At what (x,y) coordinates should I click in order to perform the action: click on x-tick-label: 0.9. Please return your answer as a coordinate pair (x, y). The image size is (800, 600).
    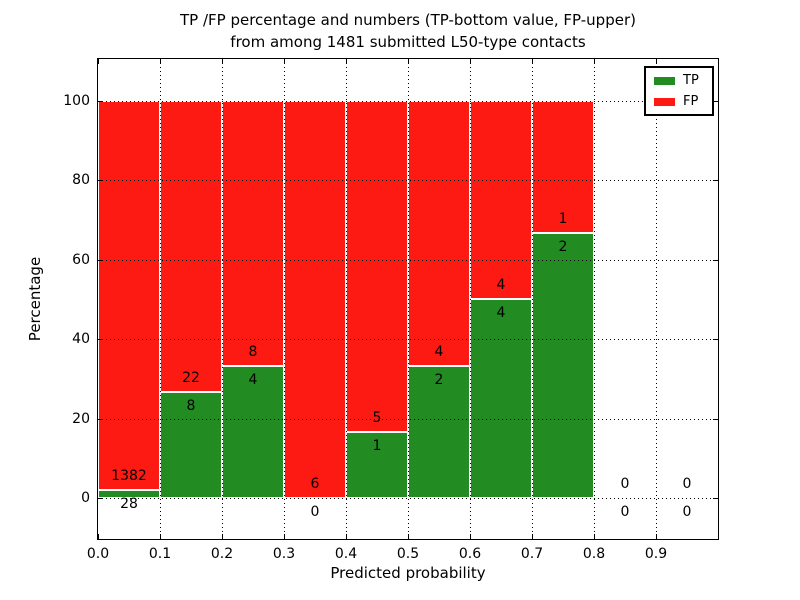
    Looking at the image, I should click on (656, 554).